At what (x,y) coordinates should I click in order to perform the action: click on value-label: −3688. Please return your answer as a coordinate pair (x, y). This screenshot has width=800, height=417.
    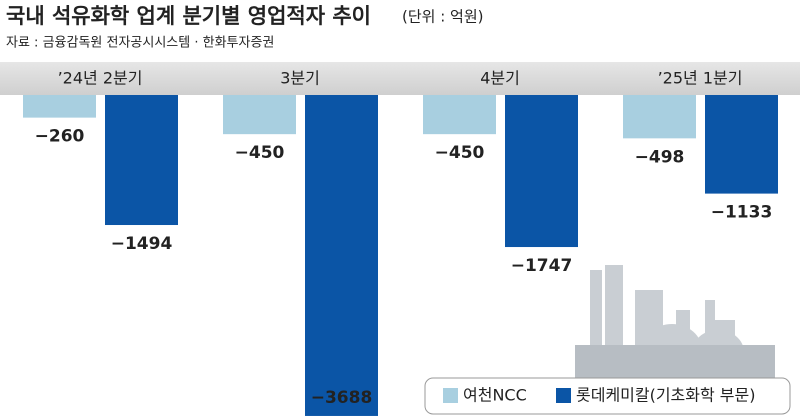
    Looking at the image, I should click on (342, 398).